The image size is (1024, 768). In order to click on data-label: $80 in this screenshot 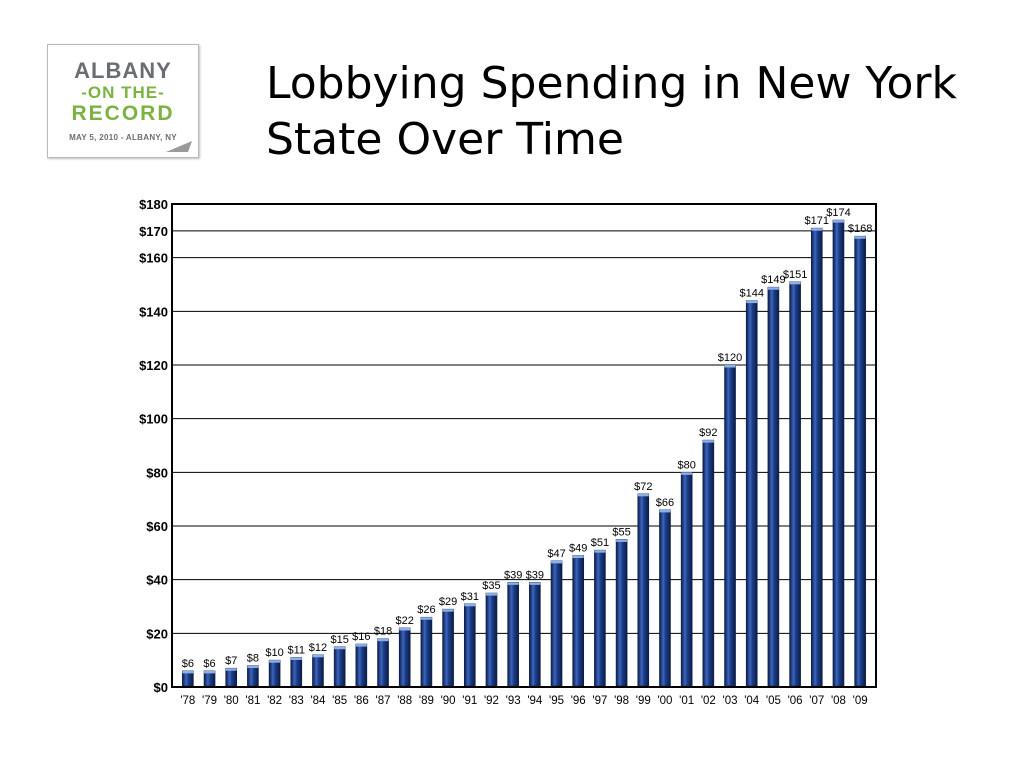, I will do `click(686, 465)`.